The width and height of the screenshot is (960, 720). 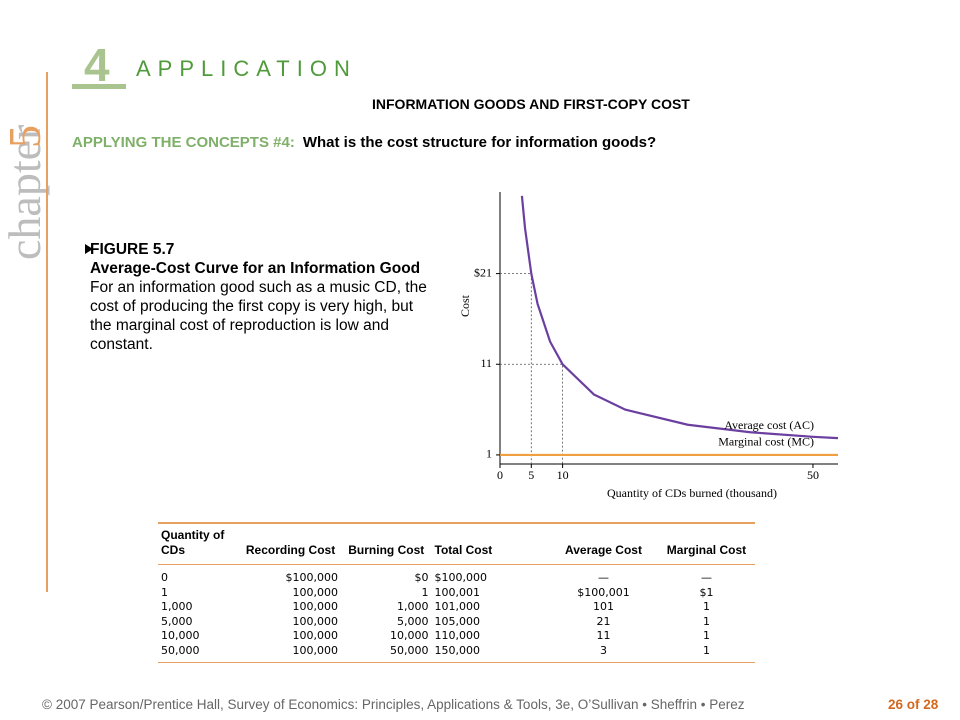 What do you see at coordinates (603, 606) in the screenshot?
I see `table-cell: 101` at bounding box center [603, 606].